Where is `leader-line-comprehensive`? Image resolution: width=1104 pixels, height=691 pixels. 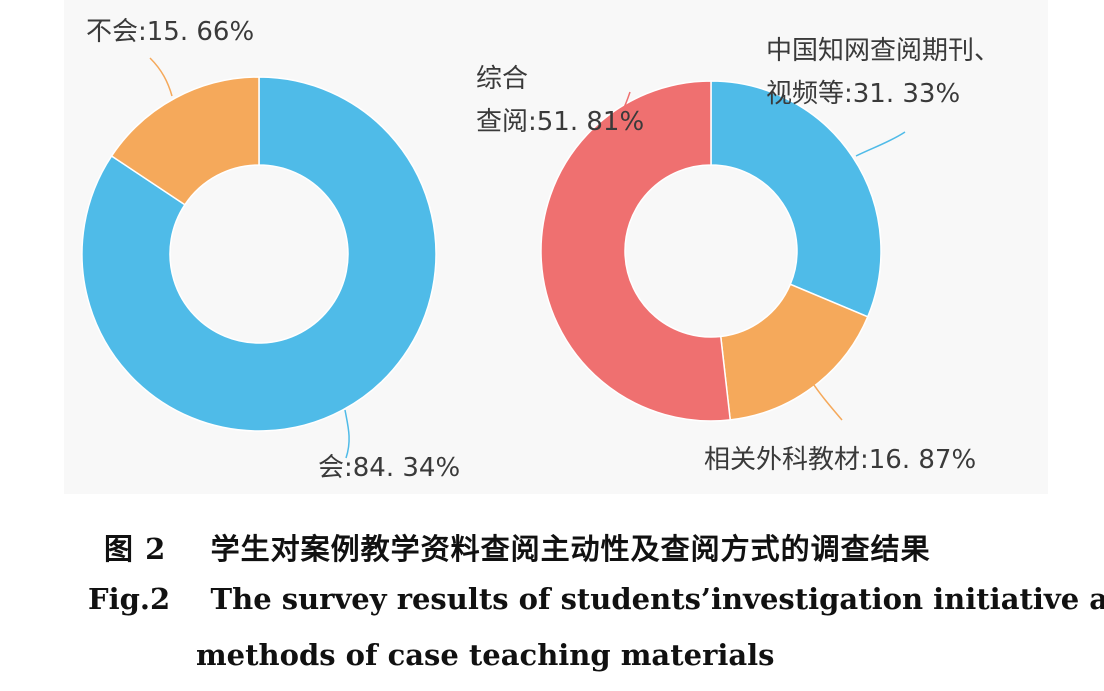 leader-line-comprehensive is located at coordinates (626, 102).